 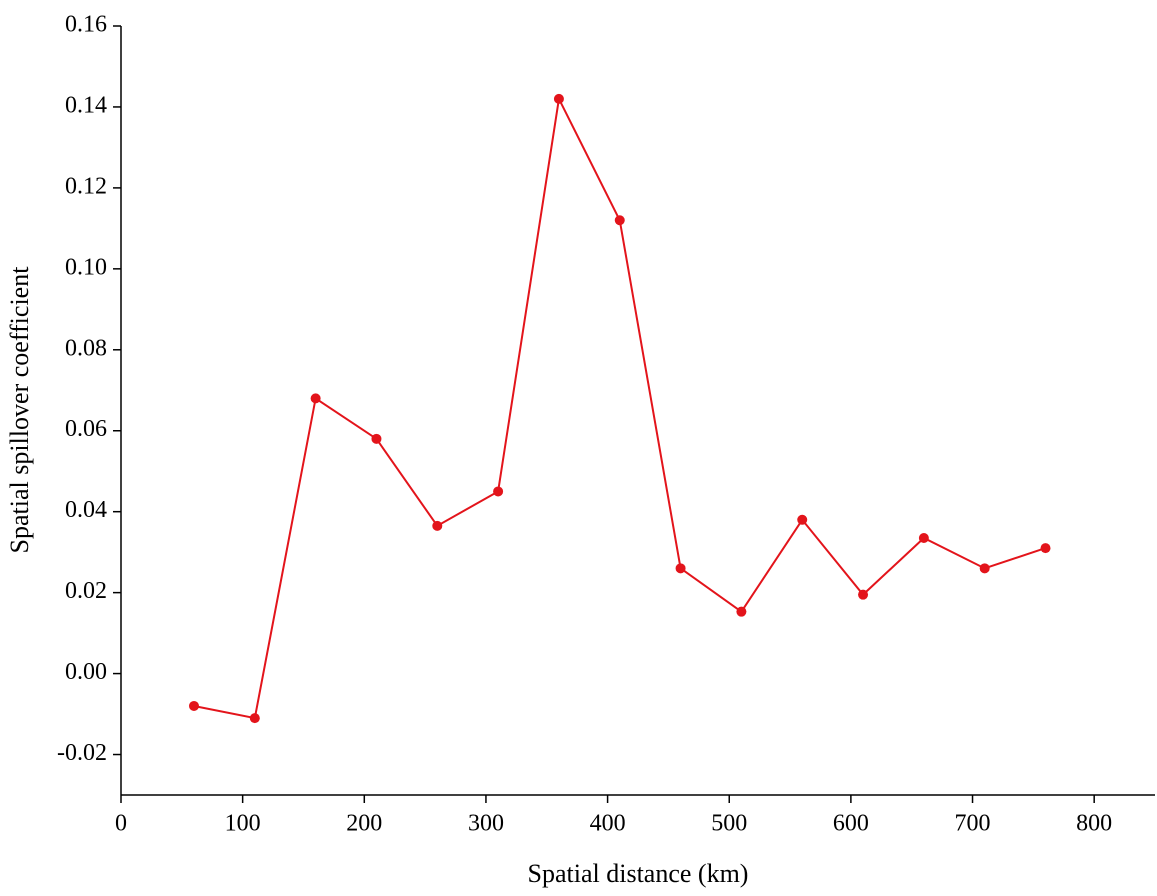 I want to click on y-tick-label: 0.12, so click(x=86, y=186).